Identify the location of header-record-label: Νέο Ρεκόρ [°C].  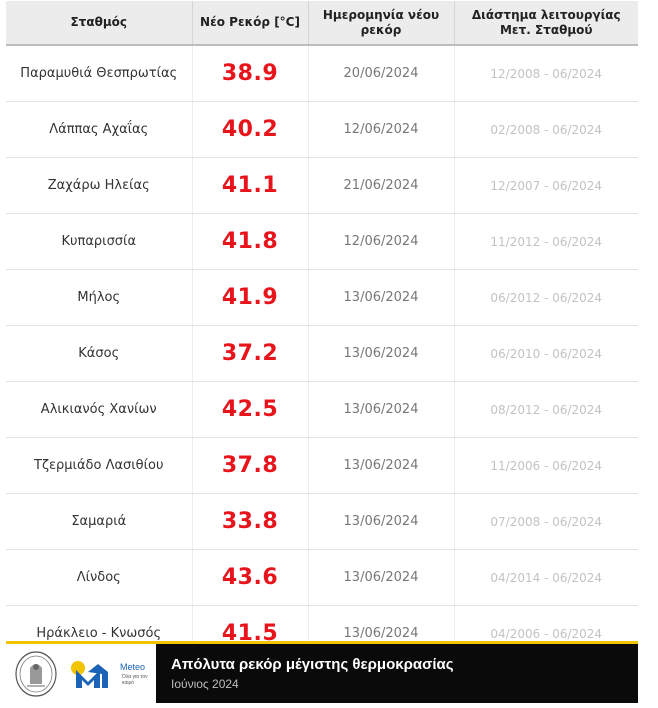
(250, 22).